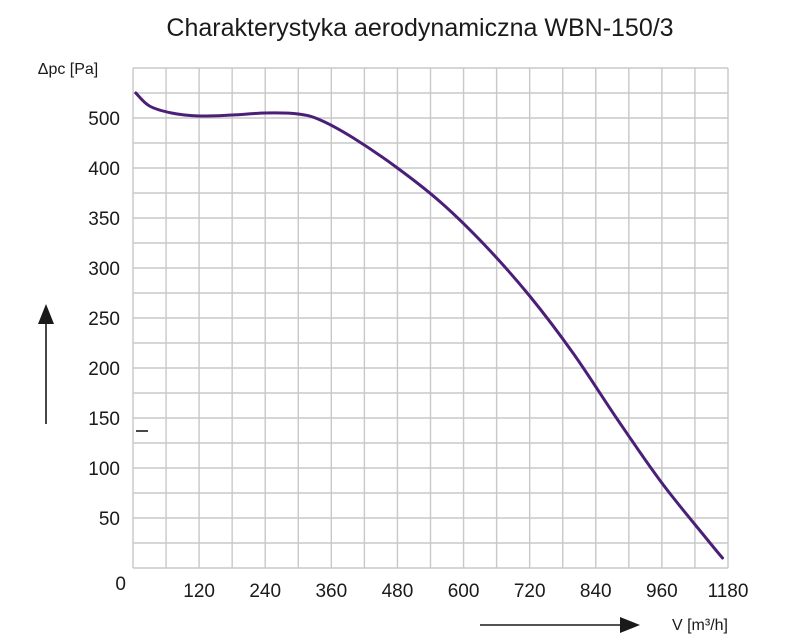 The image size is (800, 643). Describe the element at coordinates (104, 219) in the screenshot. I see `y-tick-label: 350` at that location.